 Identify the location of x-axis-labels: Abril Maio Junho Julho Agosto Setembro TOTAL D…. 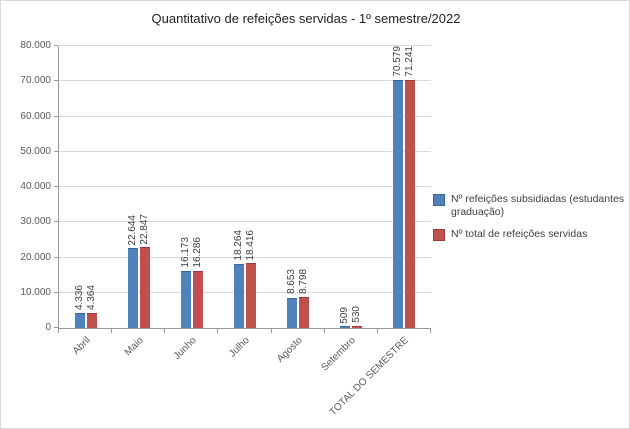
(244, 381).